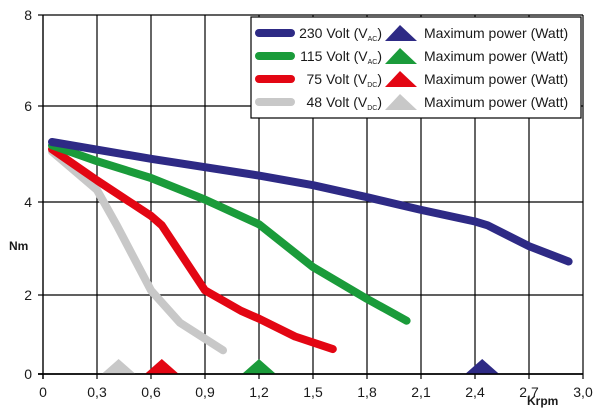 This screenshot has height=411, width=606. Describe the element at coordinates (341, 57) in the screenshot. I see `legend-label: 115 Volt (VAC)` at that location.